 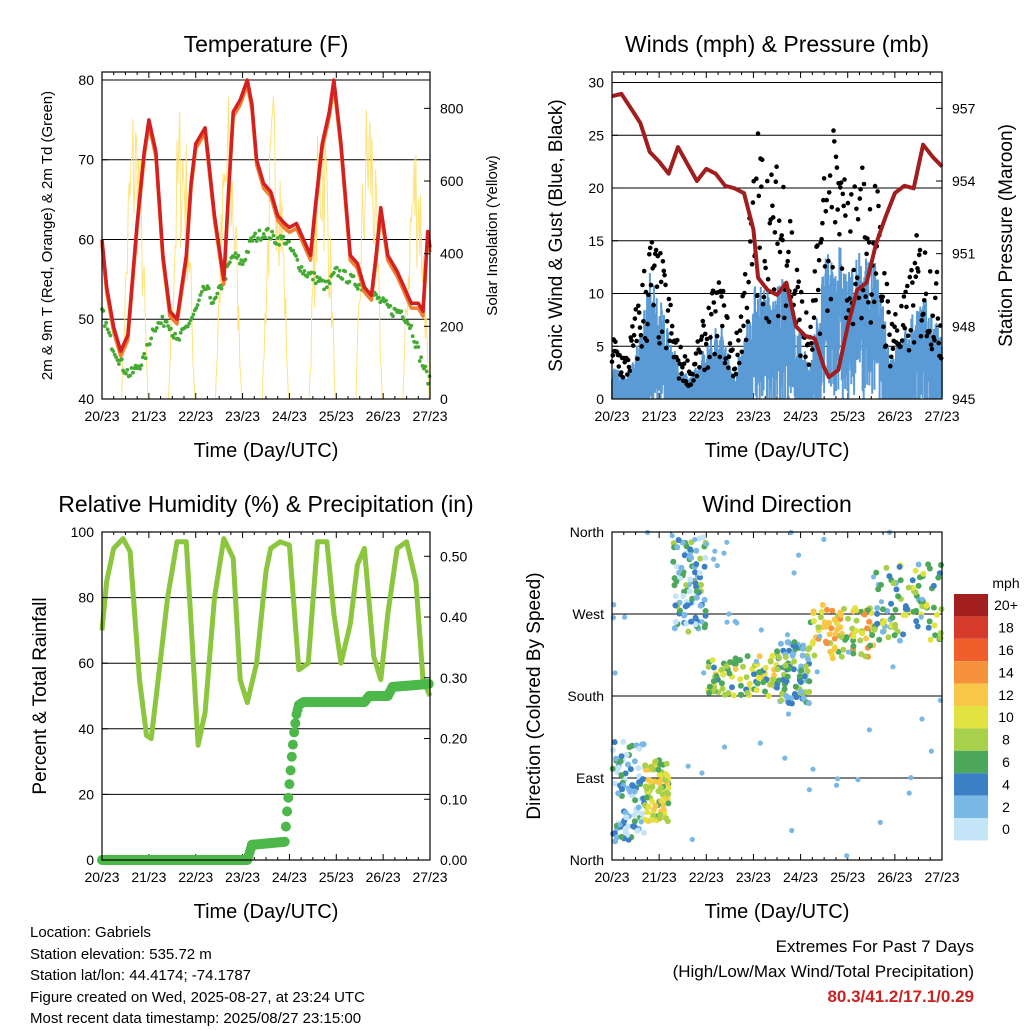 What do you see at coordinates (1006, 740) in the screenshot?
I see `legend-label: 8` at bounding box center [1006, 740].